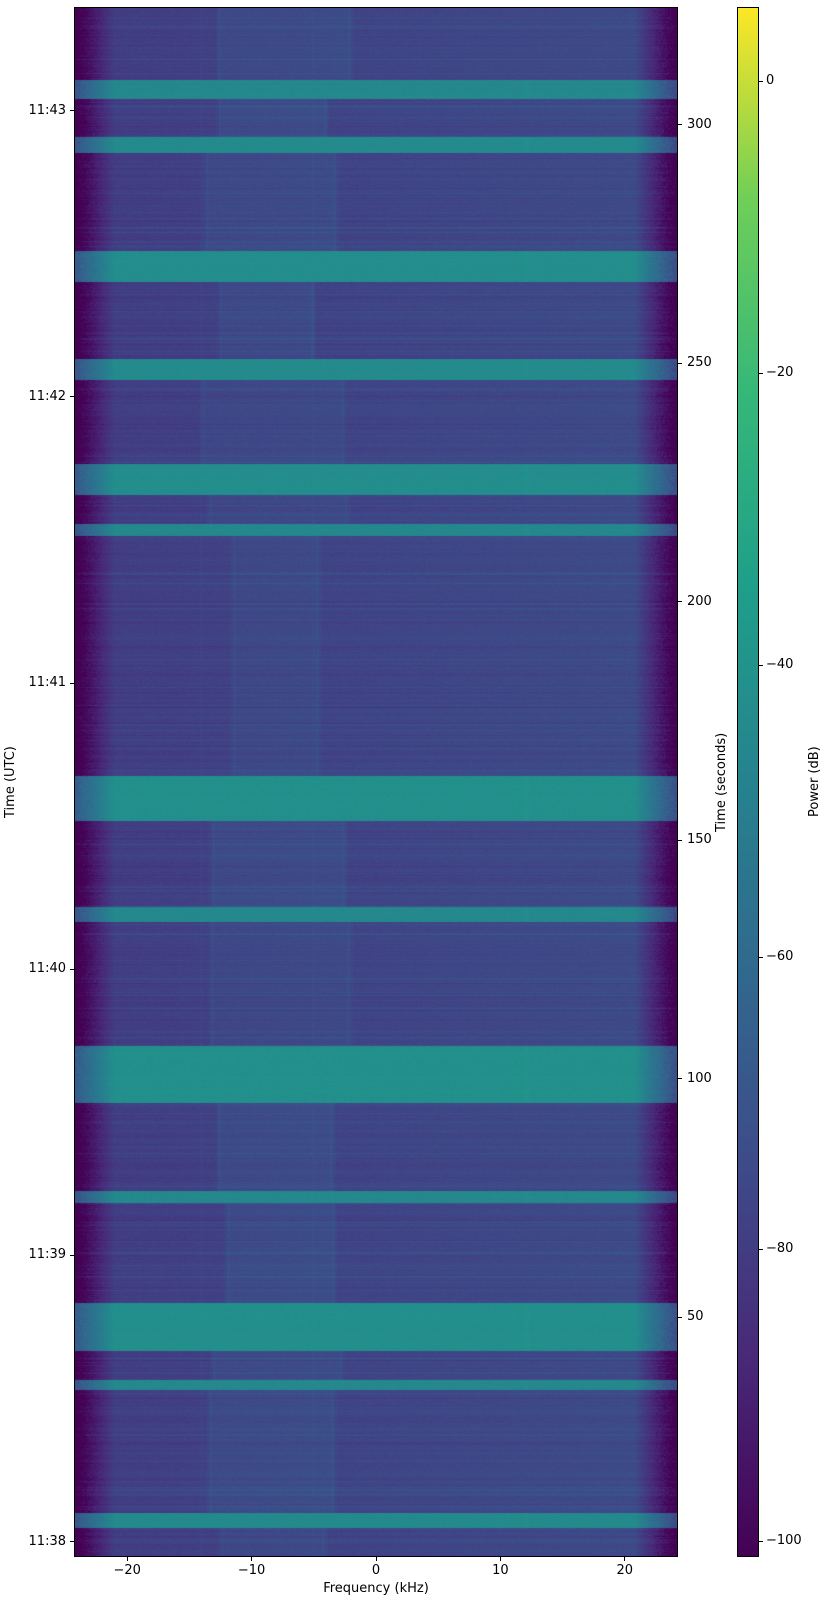  What do you see at coordinates (780, 373) in the screenshot?
I see `colorbar-tick-label: −20` at bounding box center [780, 373].